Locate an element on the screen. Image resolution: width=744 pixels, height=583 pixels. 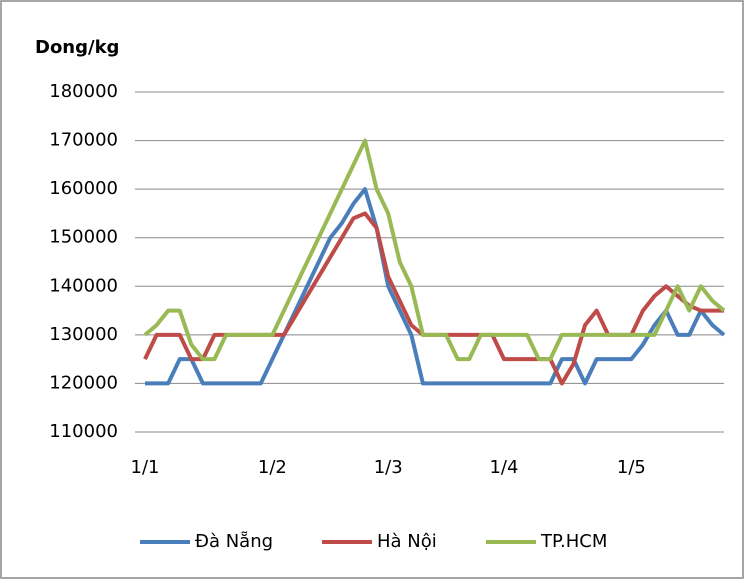
chart-title: Dong/kg is located at coordinates (77, 47).